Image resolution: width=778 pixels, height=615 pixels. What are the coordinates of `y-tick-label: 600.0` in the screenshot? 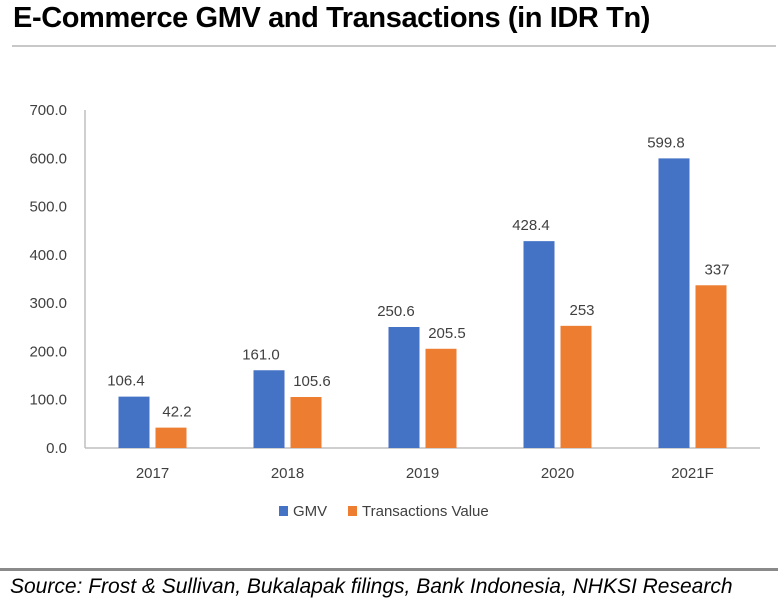 It's located at (48, 158).